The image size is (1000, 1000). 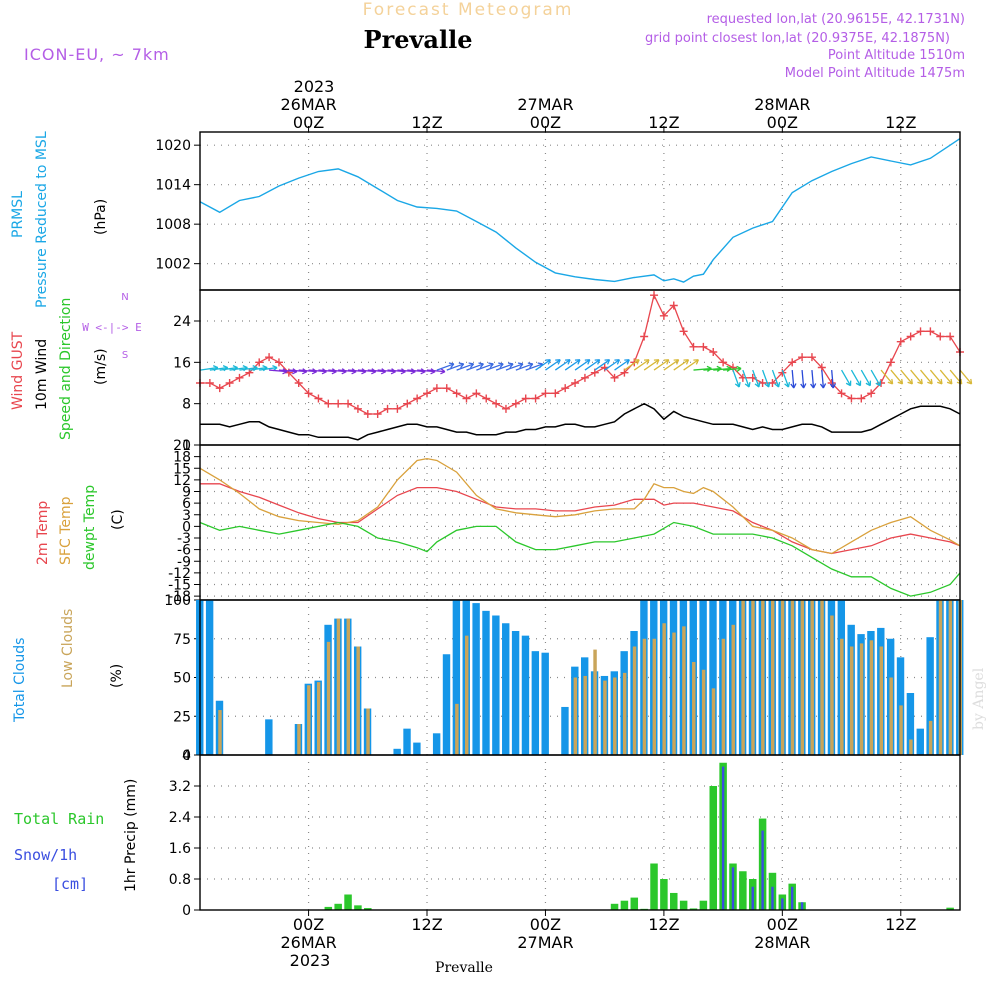 I want to click on y-tick-label: 75, so click(x=182, y=640).